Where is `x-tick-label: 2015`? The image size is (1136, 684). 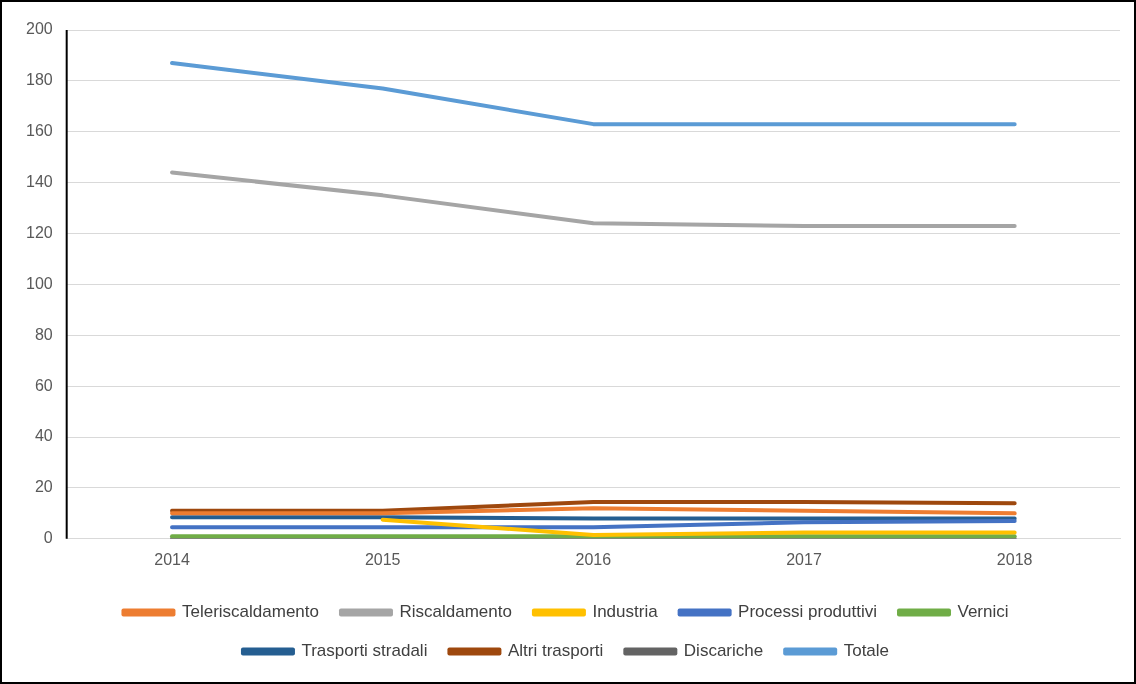 x-tick-label: 2015 is located at coordinates (382, 559).